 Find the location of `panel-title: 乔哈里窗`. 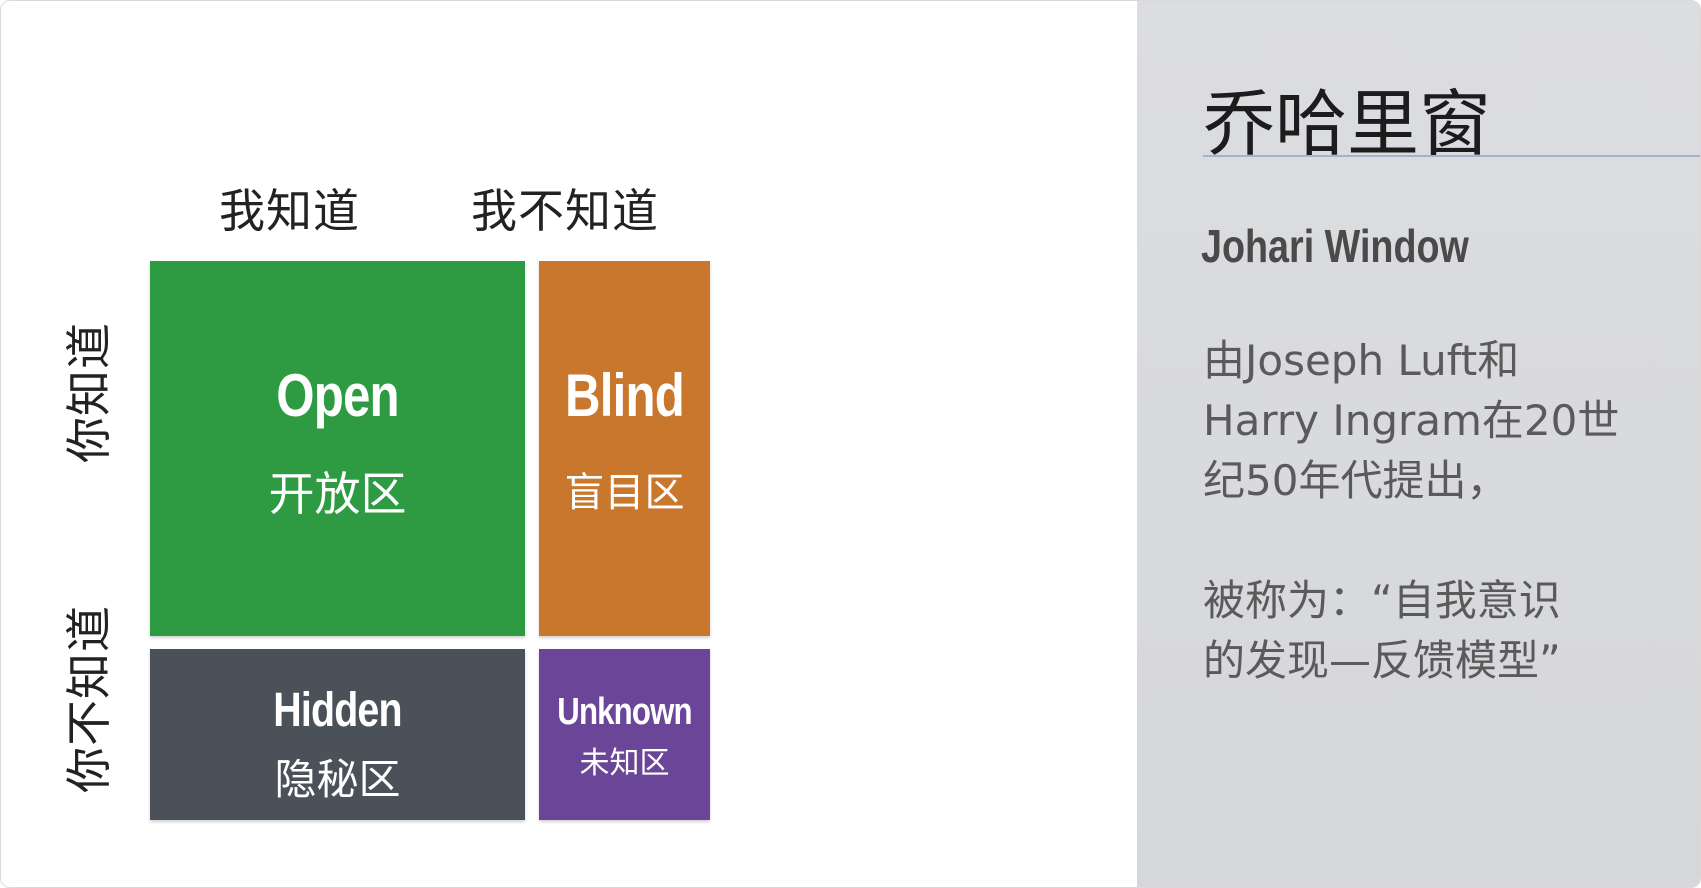

panel-title: 乔哈里窗 is located at coordinates (1347, 124).